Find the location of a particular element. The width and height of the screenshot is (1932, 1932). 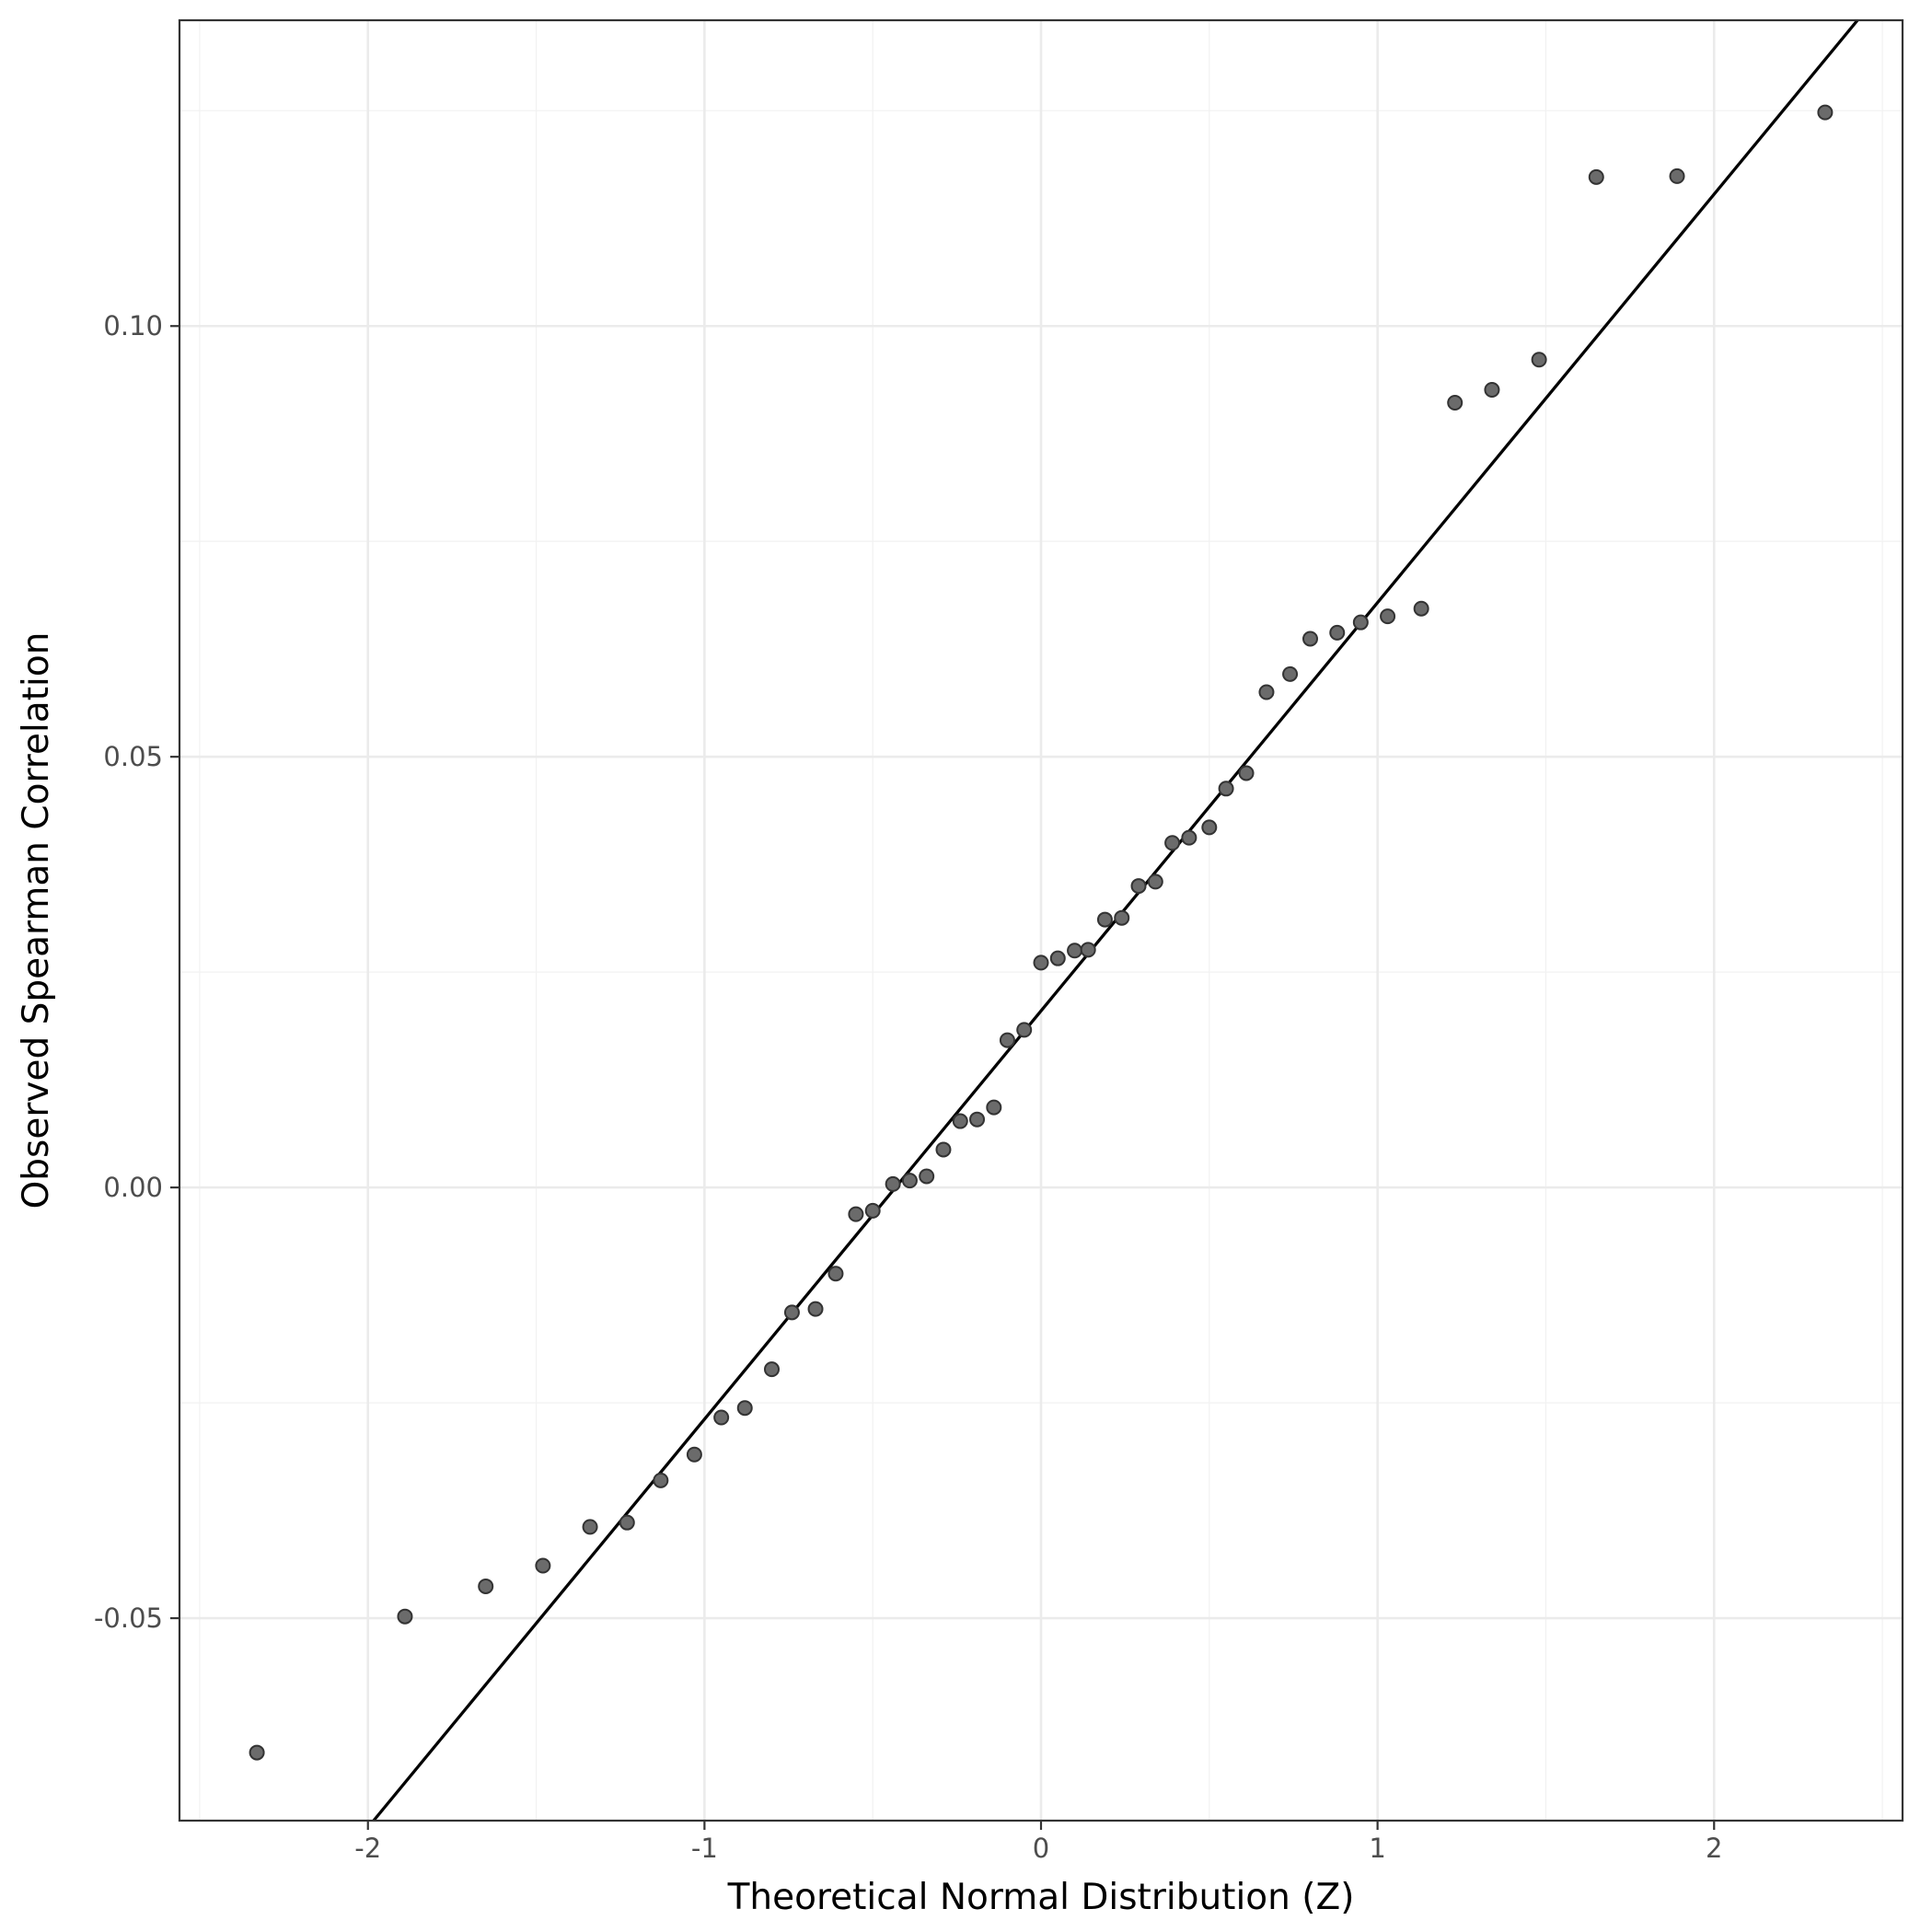

y-tick-label: 0.05 is located at coordinates (133, 757).